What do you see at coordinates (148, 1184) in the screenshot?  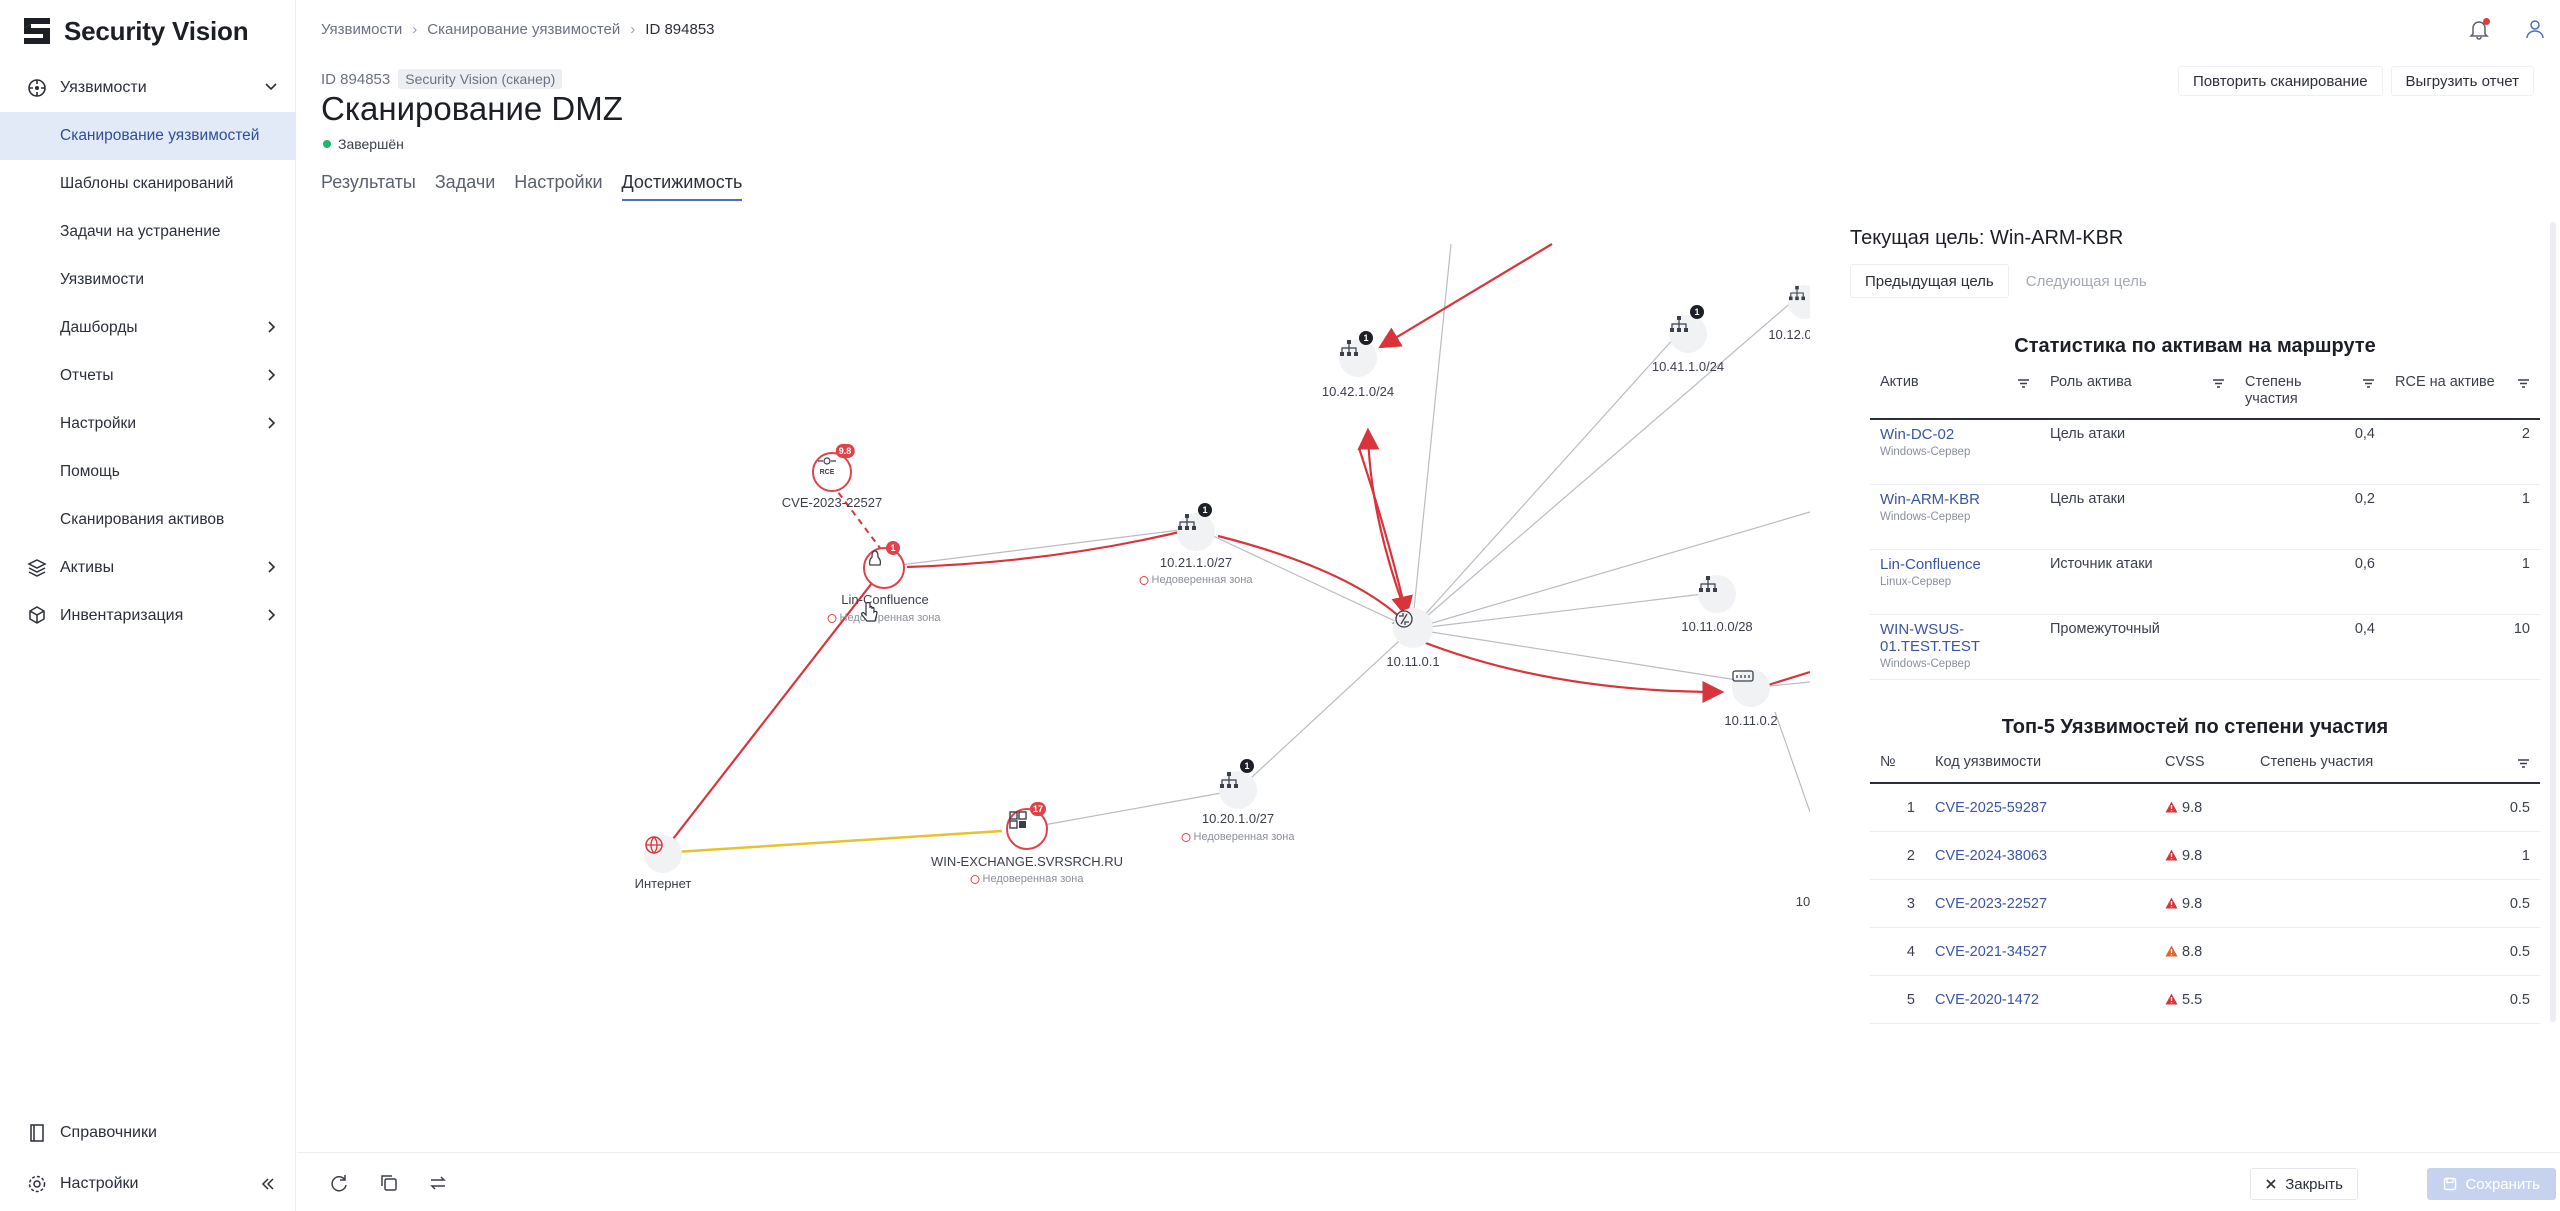 I see `sidebar-item-global-settings: Настройки` at bounding box center [148, 1184].